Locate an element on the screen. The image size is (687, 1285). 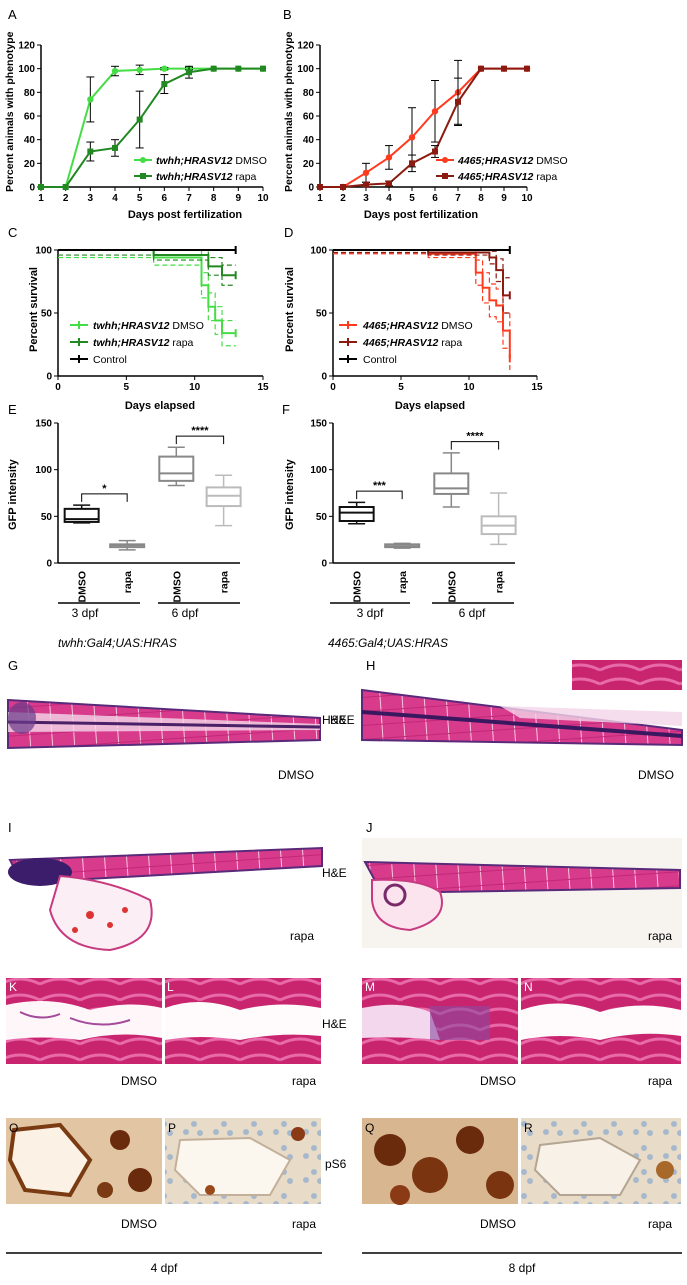
x-category-label-f: DMSO is located at coordinates (358, 587).